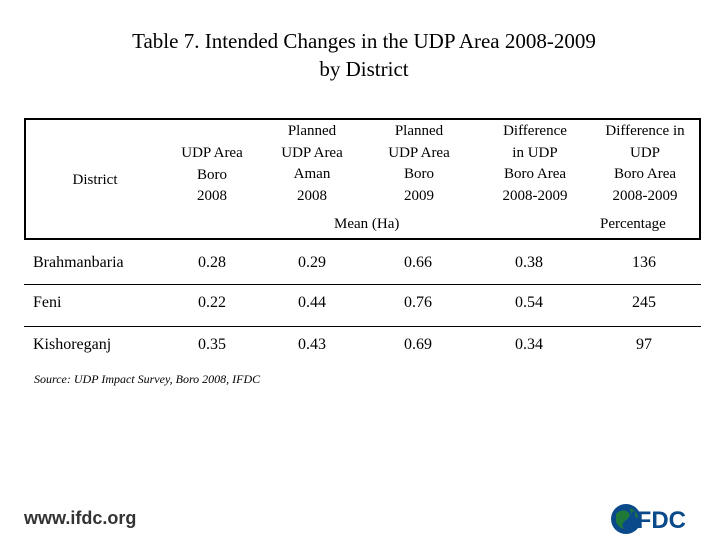 This screenshot has height=540, width=720. What do you see at coordinates (644, 344) in the screenshot?
I see `value-cell: 97` at bounding box center [644, 344].